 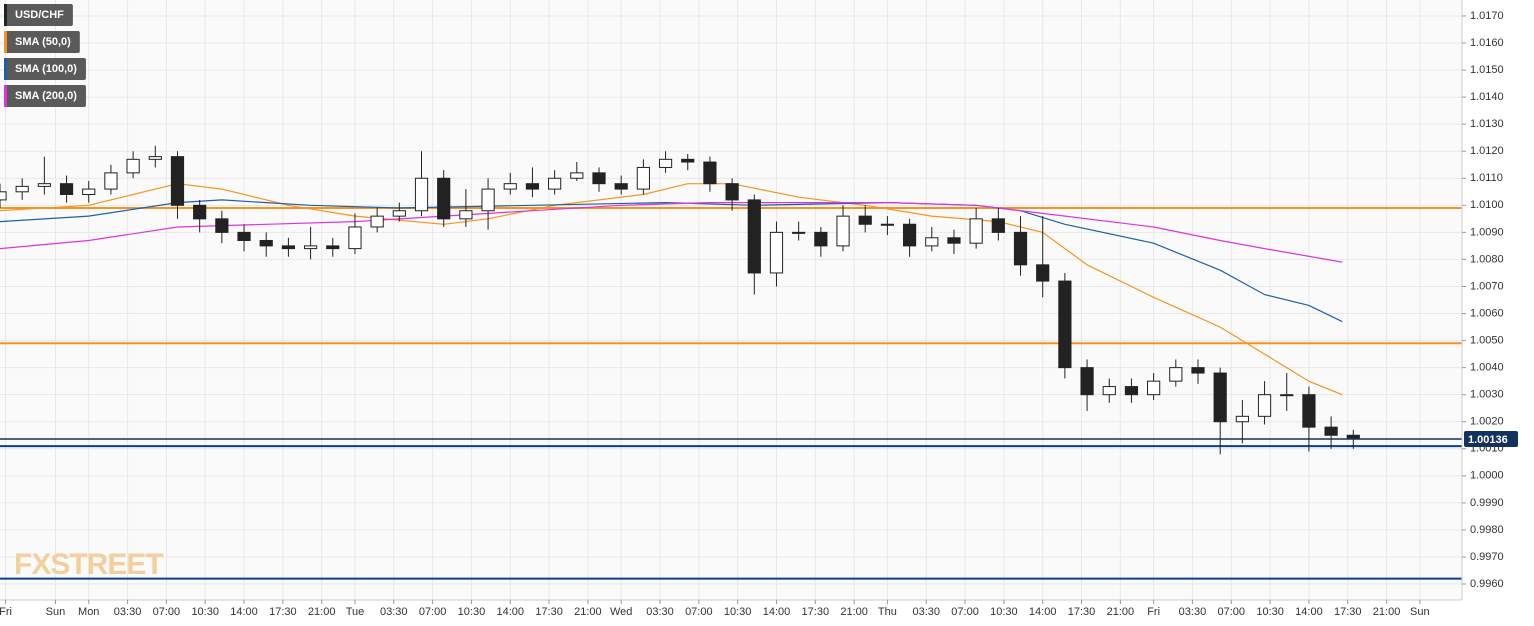 I want to click on legend-label: SMA (100,0), so click(x=46, y=69).